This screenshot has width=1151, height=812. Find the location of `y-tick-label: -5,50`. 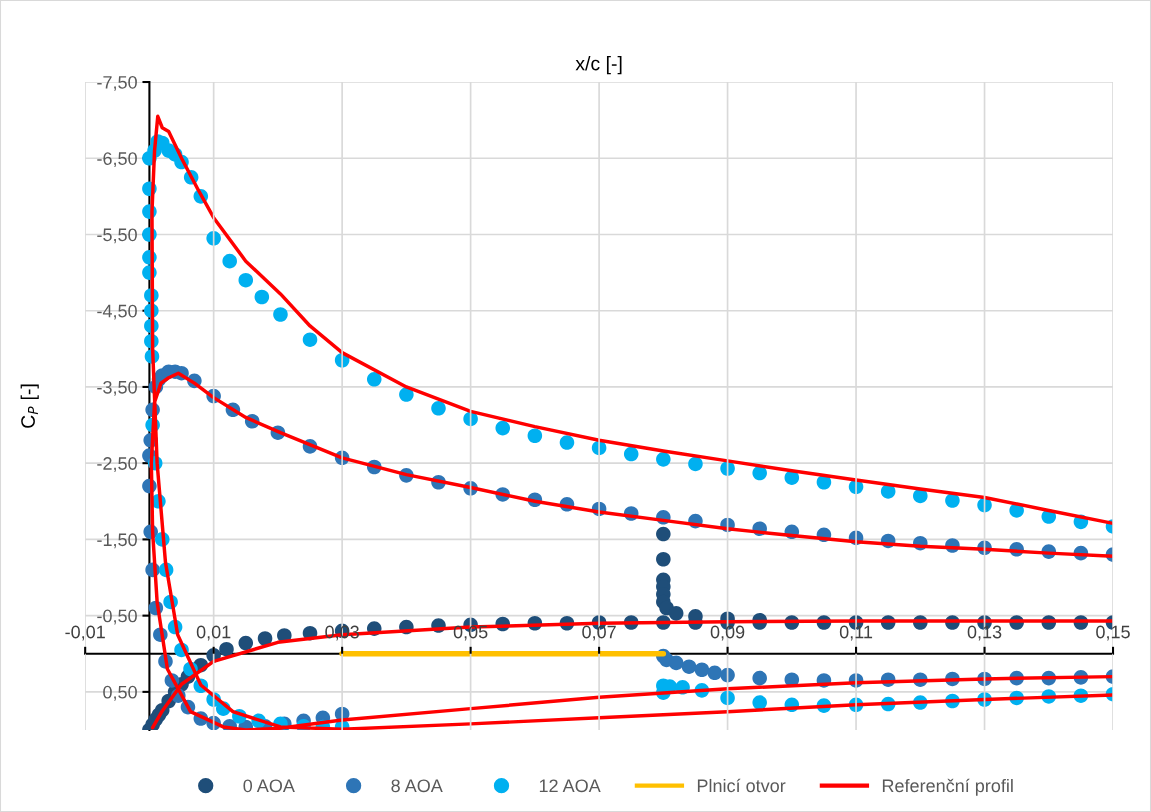

y-tick-label: -5,50 is located at coordinates (117, 236).